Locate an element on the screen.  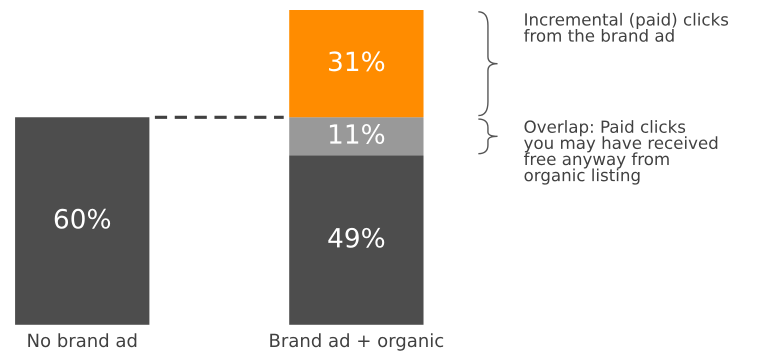
x-tick-label: No brand ad is located at coordinates (82, 340).